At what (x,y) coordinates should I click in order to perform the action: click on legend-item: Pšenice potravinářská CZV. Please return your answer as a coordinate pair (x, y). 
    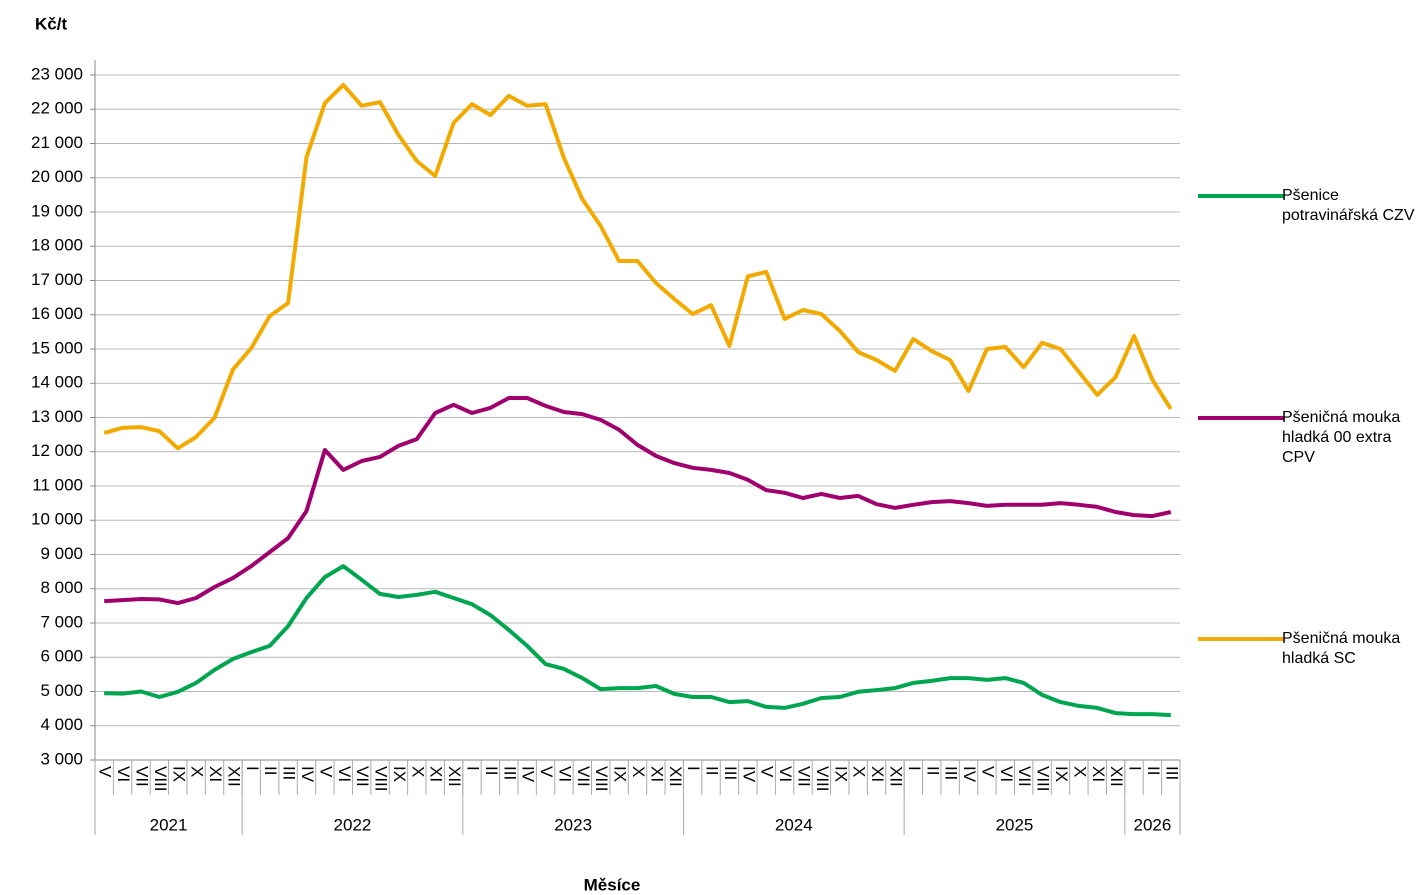
    Looking at the image, I should click on (1311, 206).